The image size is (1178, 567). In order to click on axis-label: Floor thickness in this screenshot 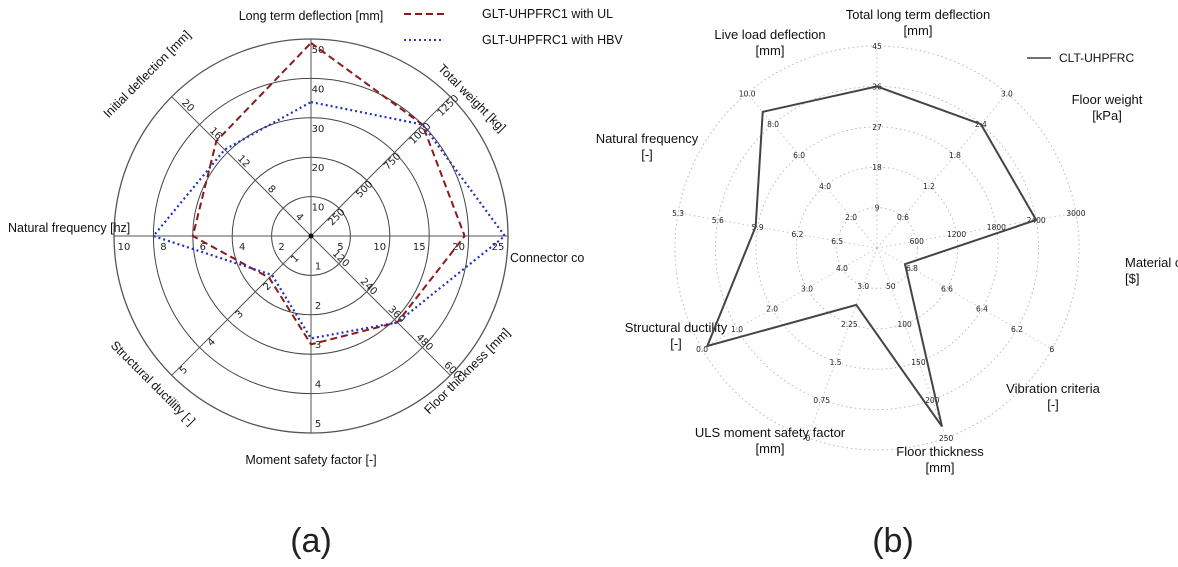, I will do `click(940, 451)`.